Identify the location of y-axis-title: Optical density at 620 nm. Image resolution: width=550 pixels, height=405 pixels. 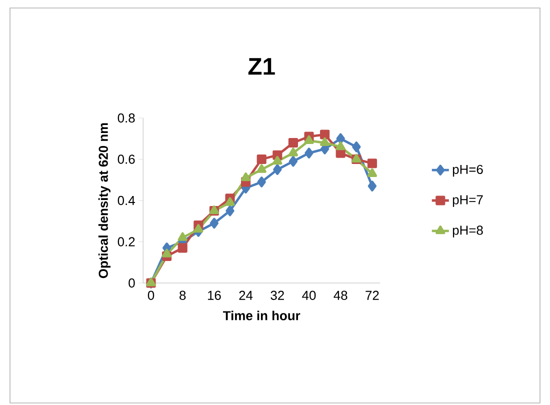
(104, 200).